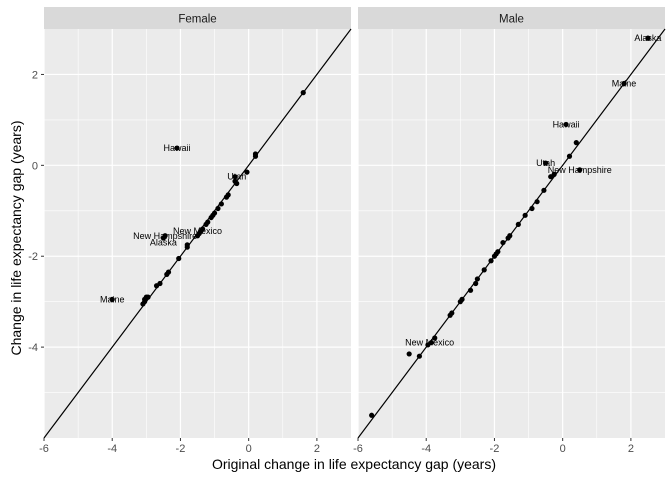 This screenshot has height=480, width=672. Describe the element at coordinates (33, 257) in the screenshot. I see `y-tick-label: -2` at that location.